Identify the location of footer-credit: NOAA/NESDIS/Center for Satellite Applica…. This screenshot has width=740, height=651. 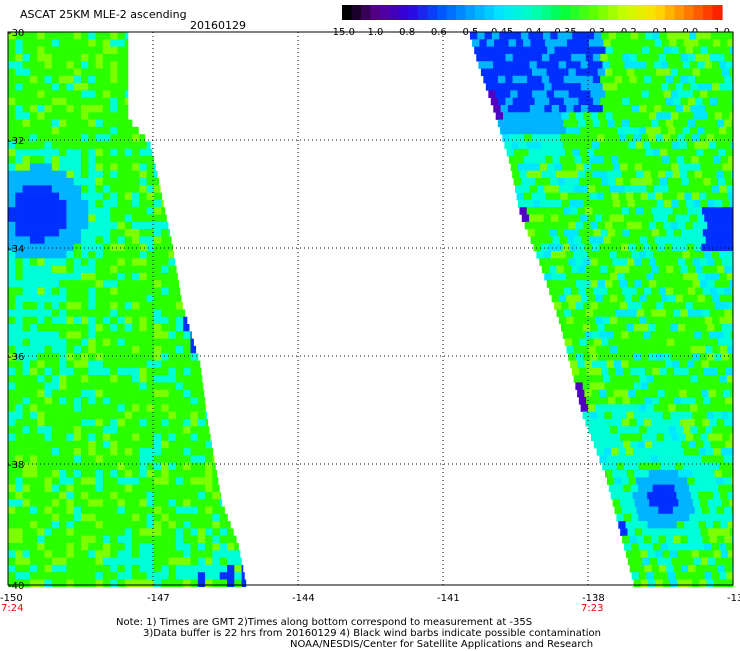
(441, 645).